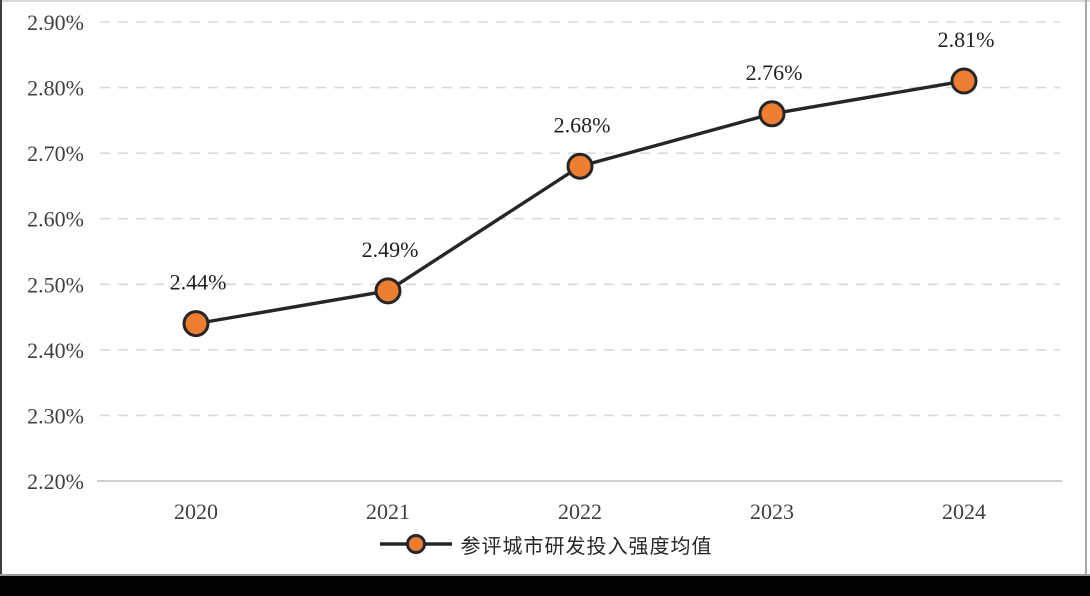  What do you see at coordinates (55, 284) in the screenshot?
I see `y-tick-label: 2.50%` at bounding box center [55, 284].